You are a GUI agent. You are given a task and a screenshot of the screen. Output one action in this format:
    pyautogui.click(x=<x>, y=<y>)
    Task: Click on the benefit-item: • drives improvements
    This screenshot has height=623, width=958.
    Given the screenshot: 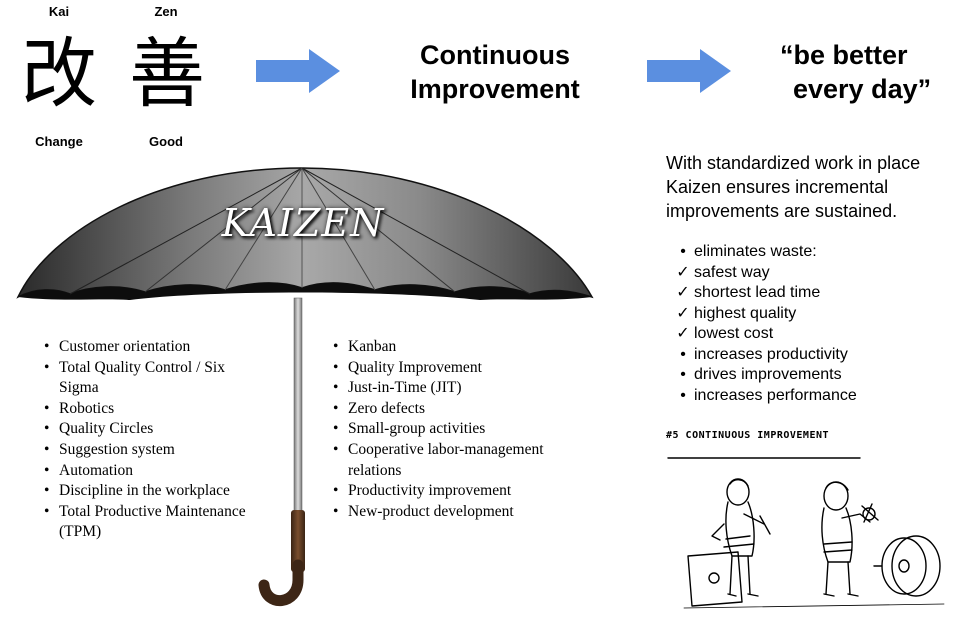 What is the action you would take?
    pyautogui.click(x=804, y=375)
    